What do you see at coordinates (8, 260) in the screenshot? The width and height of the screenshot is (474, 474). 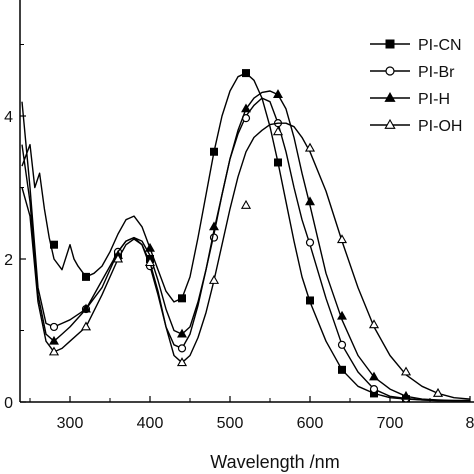 I see `y-tick-label: 2` at bounding box center [8, 260].